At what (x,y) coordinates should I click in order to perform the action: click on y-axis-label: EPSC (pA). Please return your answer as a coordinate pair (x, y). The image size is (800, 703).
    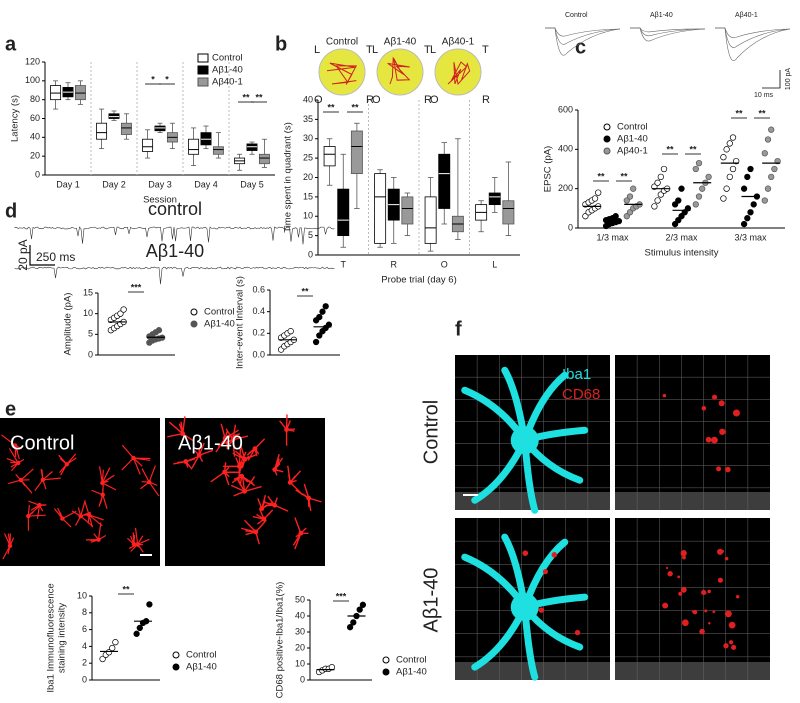
    Looking at the image, I should click on (548, 169).